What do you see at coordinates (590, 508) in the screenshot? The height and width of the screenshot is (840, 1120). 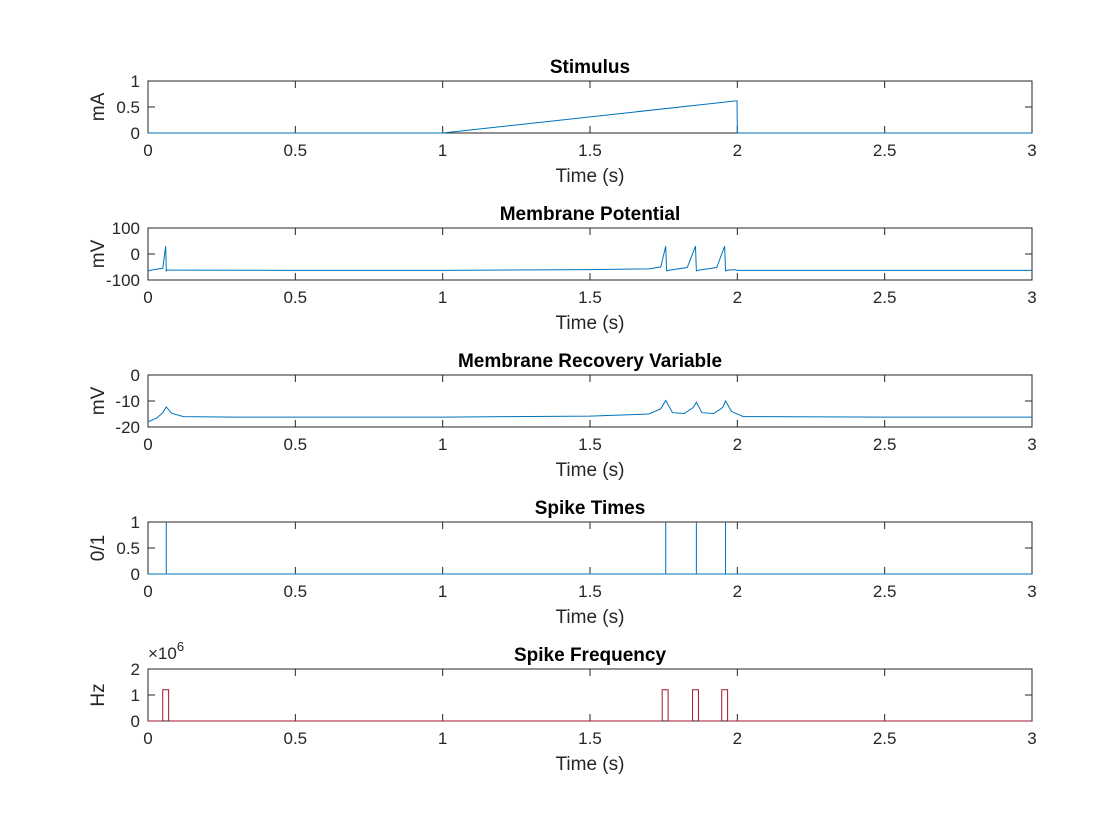 I see `subplot-title: Spike Times` at bounding box center [590, 508].